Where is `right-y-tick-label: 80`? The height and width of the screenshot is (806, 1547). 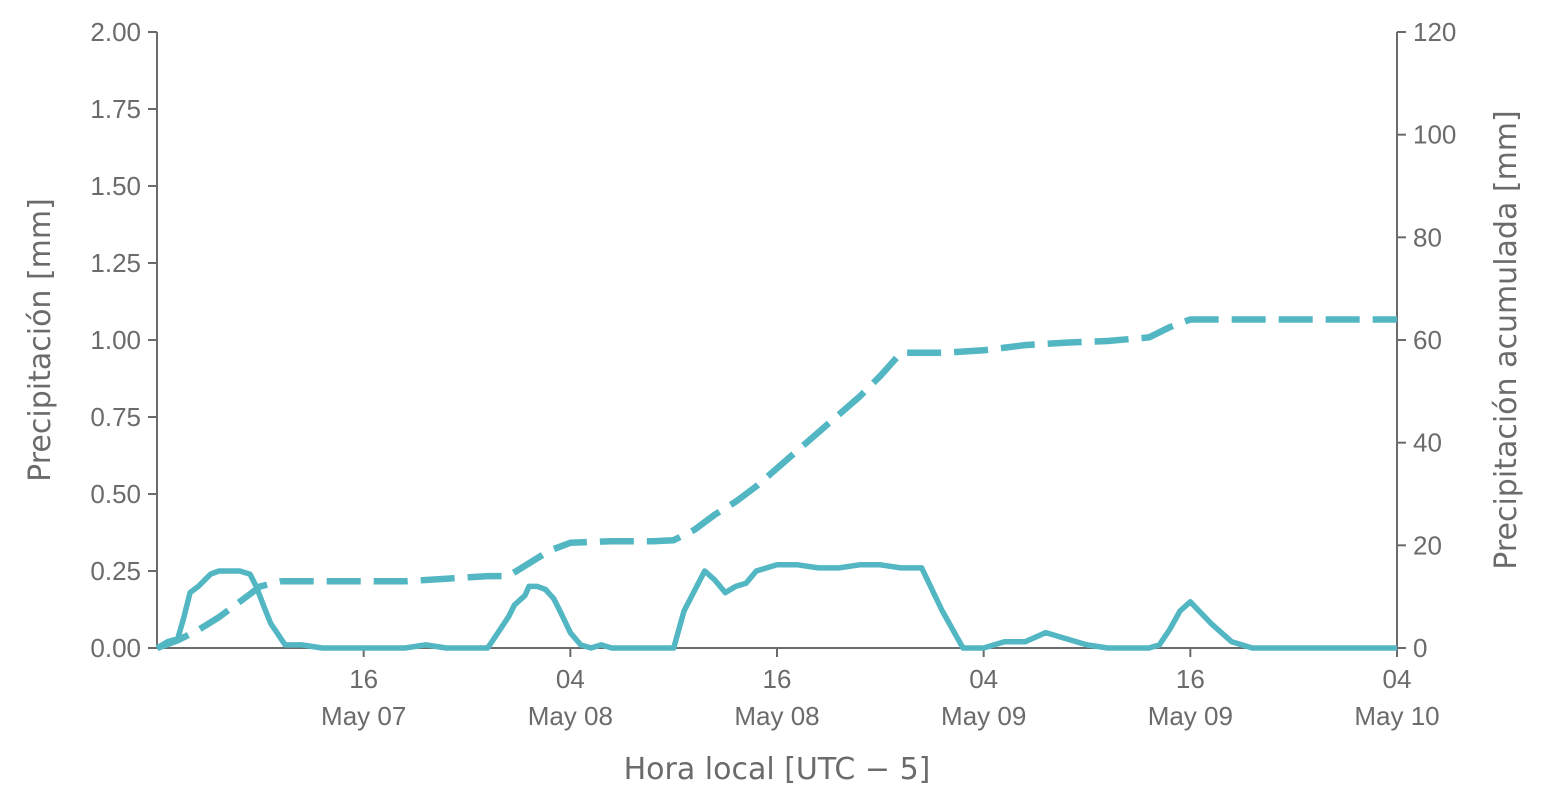
right-y-tick-label: 80 is located at coordinates (1427, 237).